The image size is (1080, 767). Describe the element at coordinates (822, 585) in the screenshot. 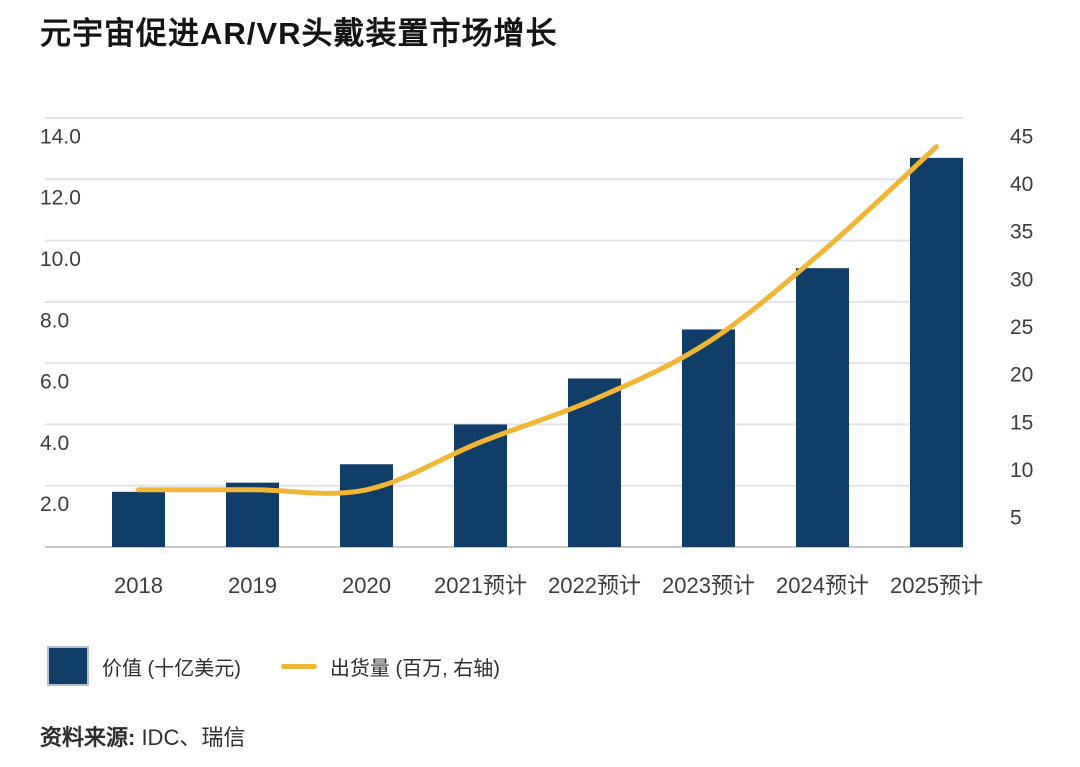

I see `x-axis-label: 2024预计` at that location.